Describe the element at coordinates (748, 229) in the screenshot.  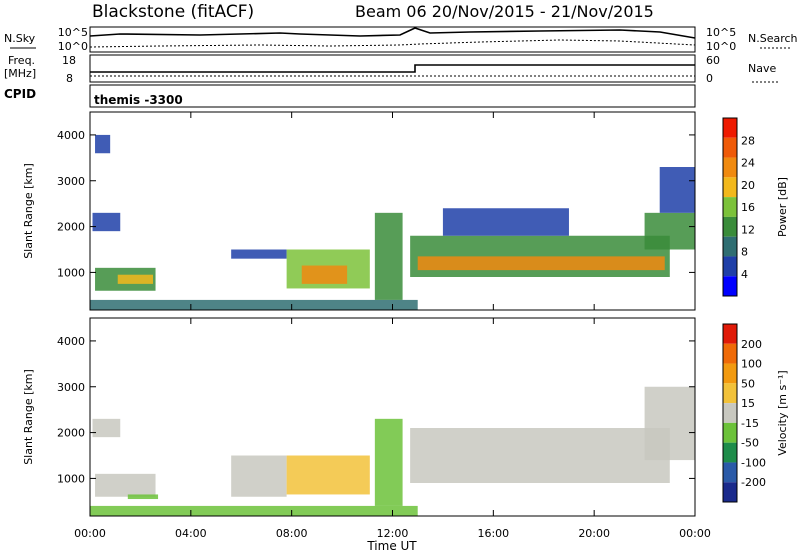
I see `colorbar-tick-label: 12` at that location.